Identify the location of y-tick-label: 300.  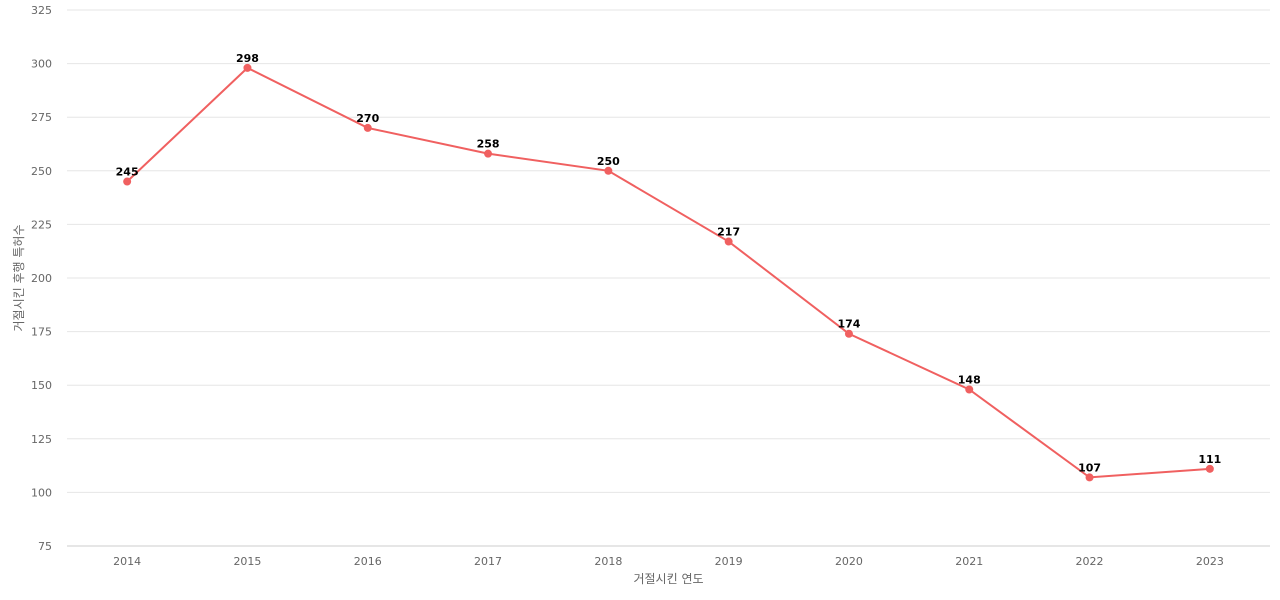
(41, 64).